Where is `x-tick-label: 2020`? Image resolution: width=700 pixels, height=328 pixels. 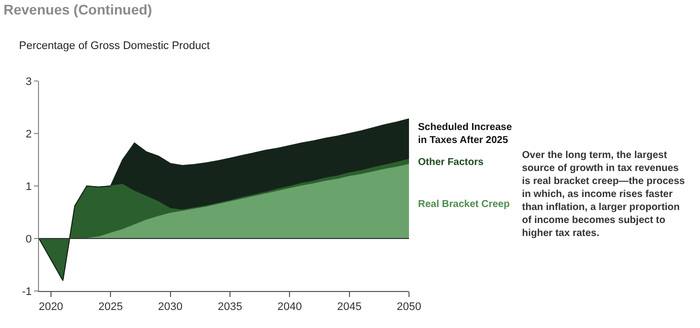
x-tick-label: 2020 is located at coordinates (51, 307).